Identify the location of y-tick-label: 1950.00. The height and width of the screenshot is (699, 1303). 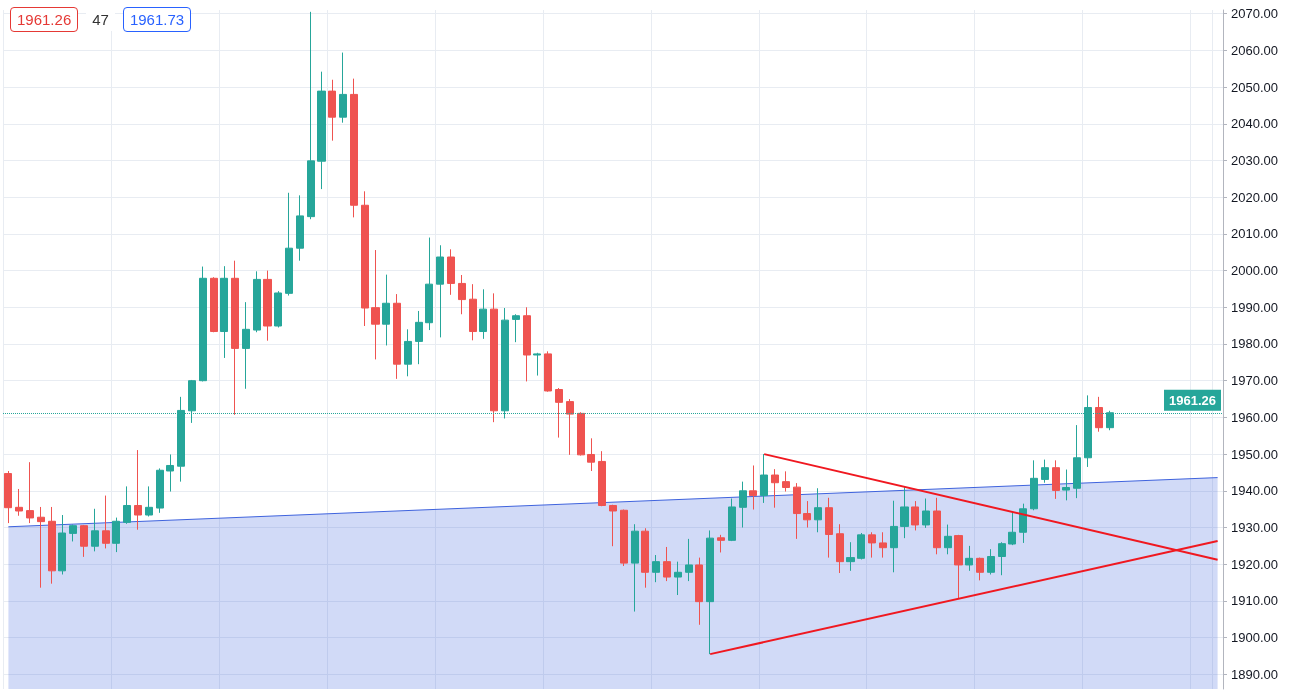
(1254, 454).